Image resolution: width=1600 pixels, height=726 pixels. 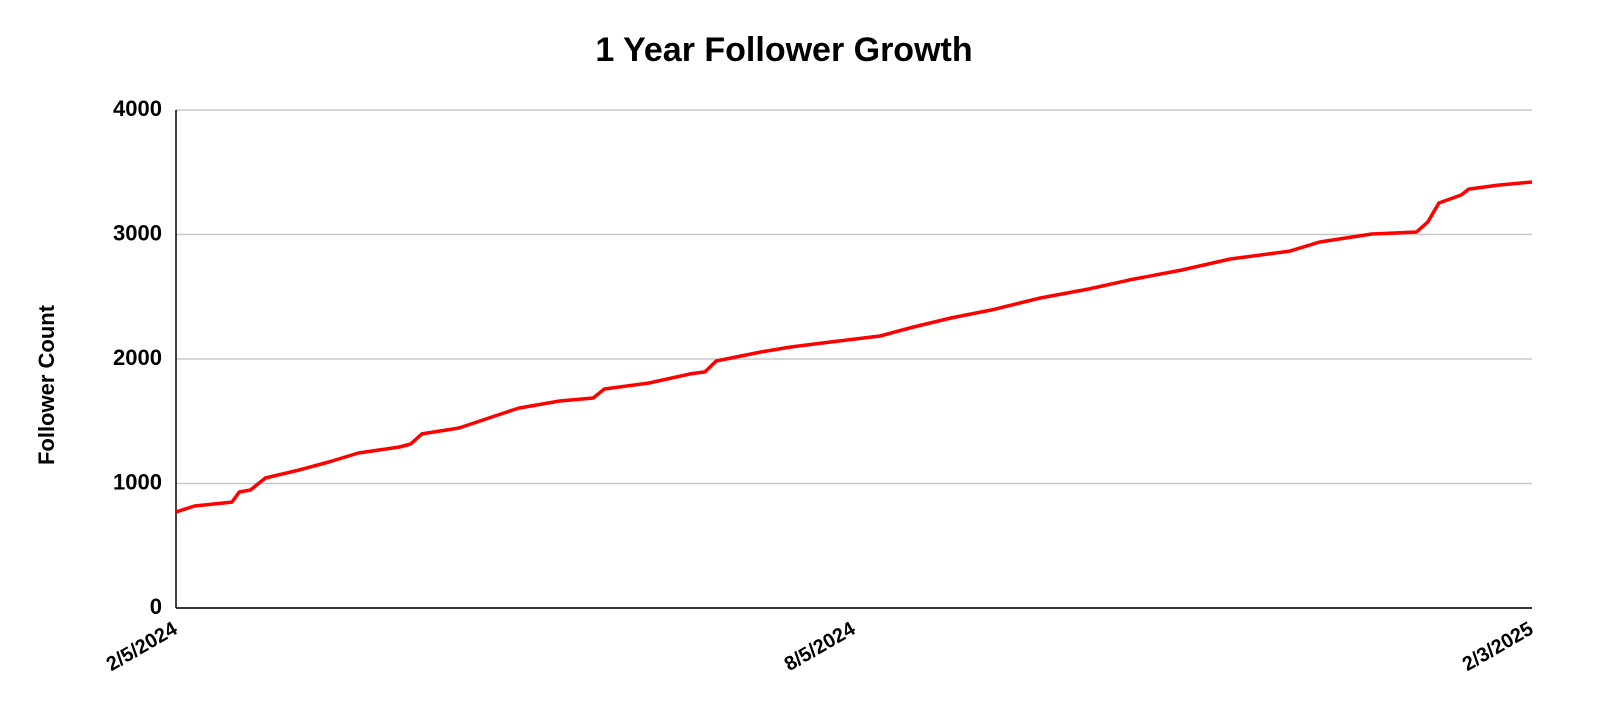 I want to click on y-tick-label: 0, so click(x=156, y=606).